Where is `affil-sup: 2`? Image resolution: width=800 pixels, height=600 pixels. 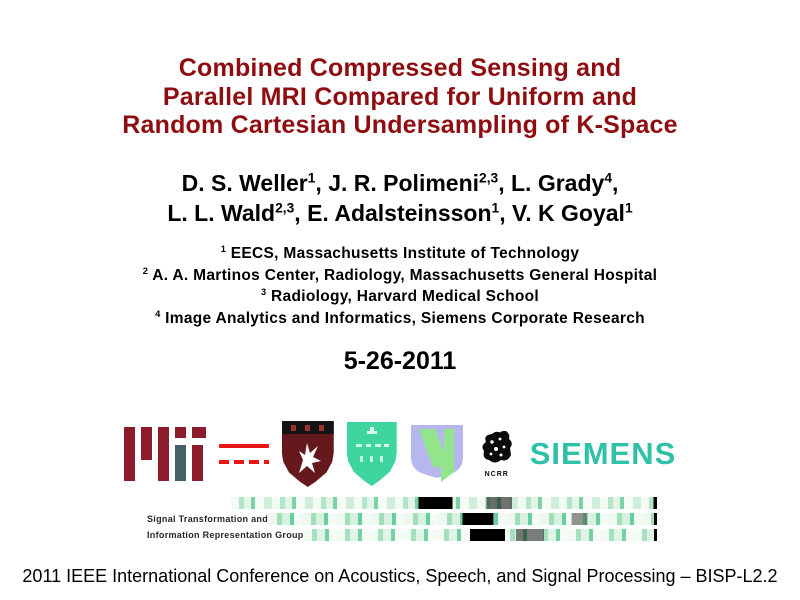 affil-sup: 2 is located at coordinates (145, 270).